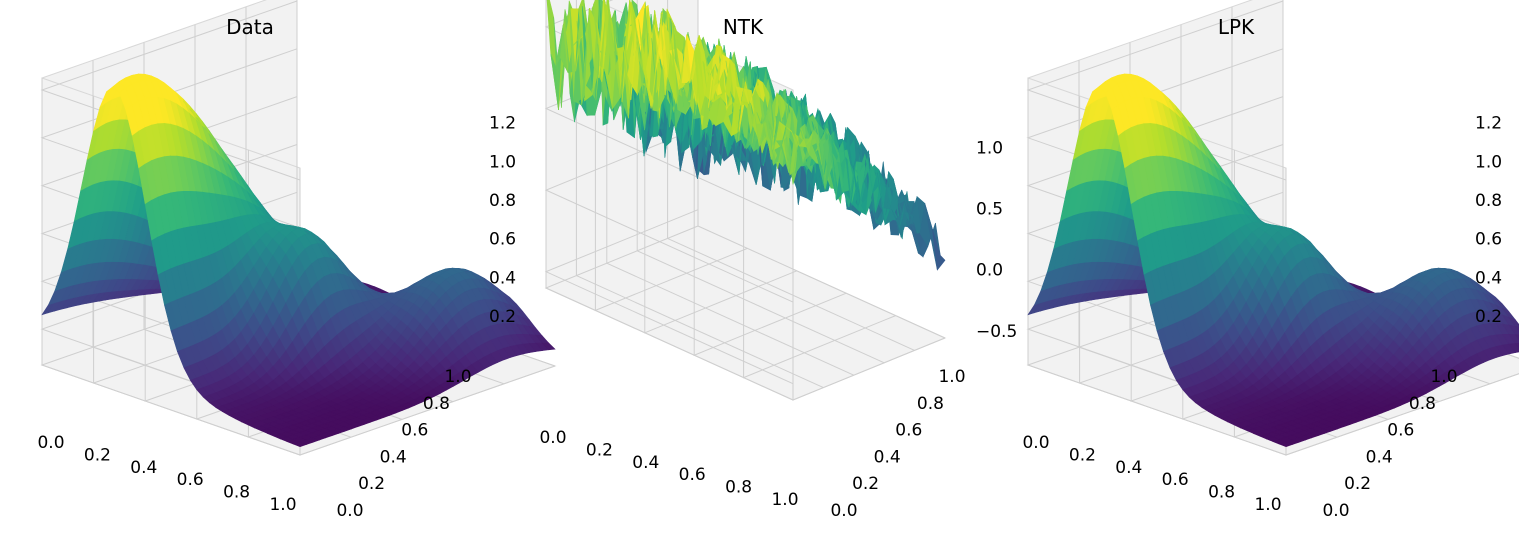  Describe the element at coordinates (996, 332) in the screenshot. I see `z-tick-label: −0.5` at that location.